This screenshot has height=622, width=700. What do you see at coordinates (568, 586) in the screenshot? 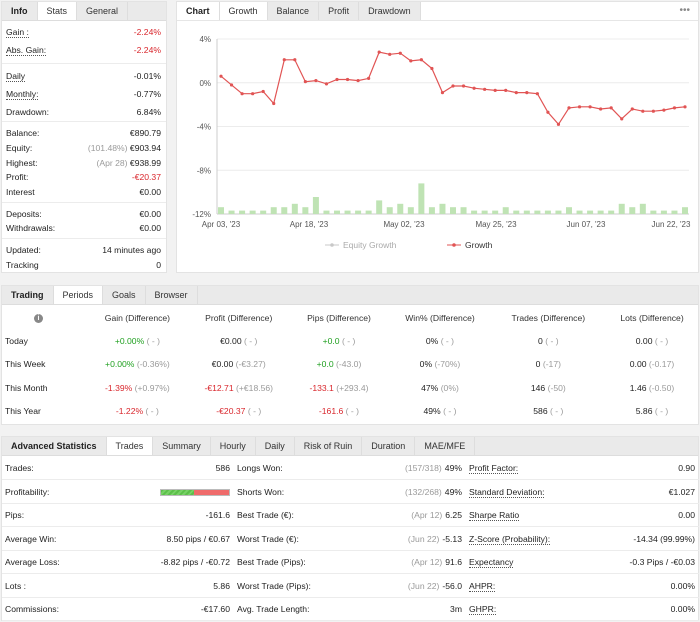
I see `stat-label-cell: AHPR:` at bounding box center [568, 586].